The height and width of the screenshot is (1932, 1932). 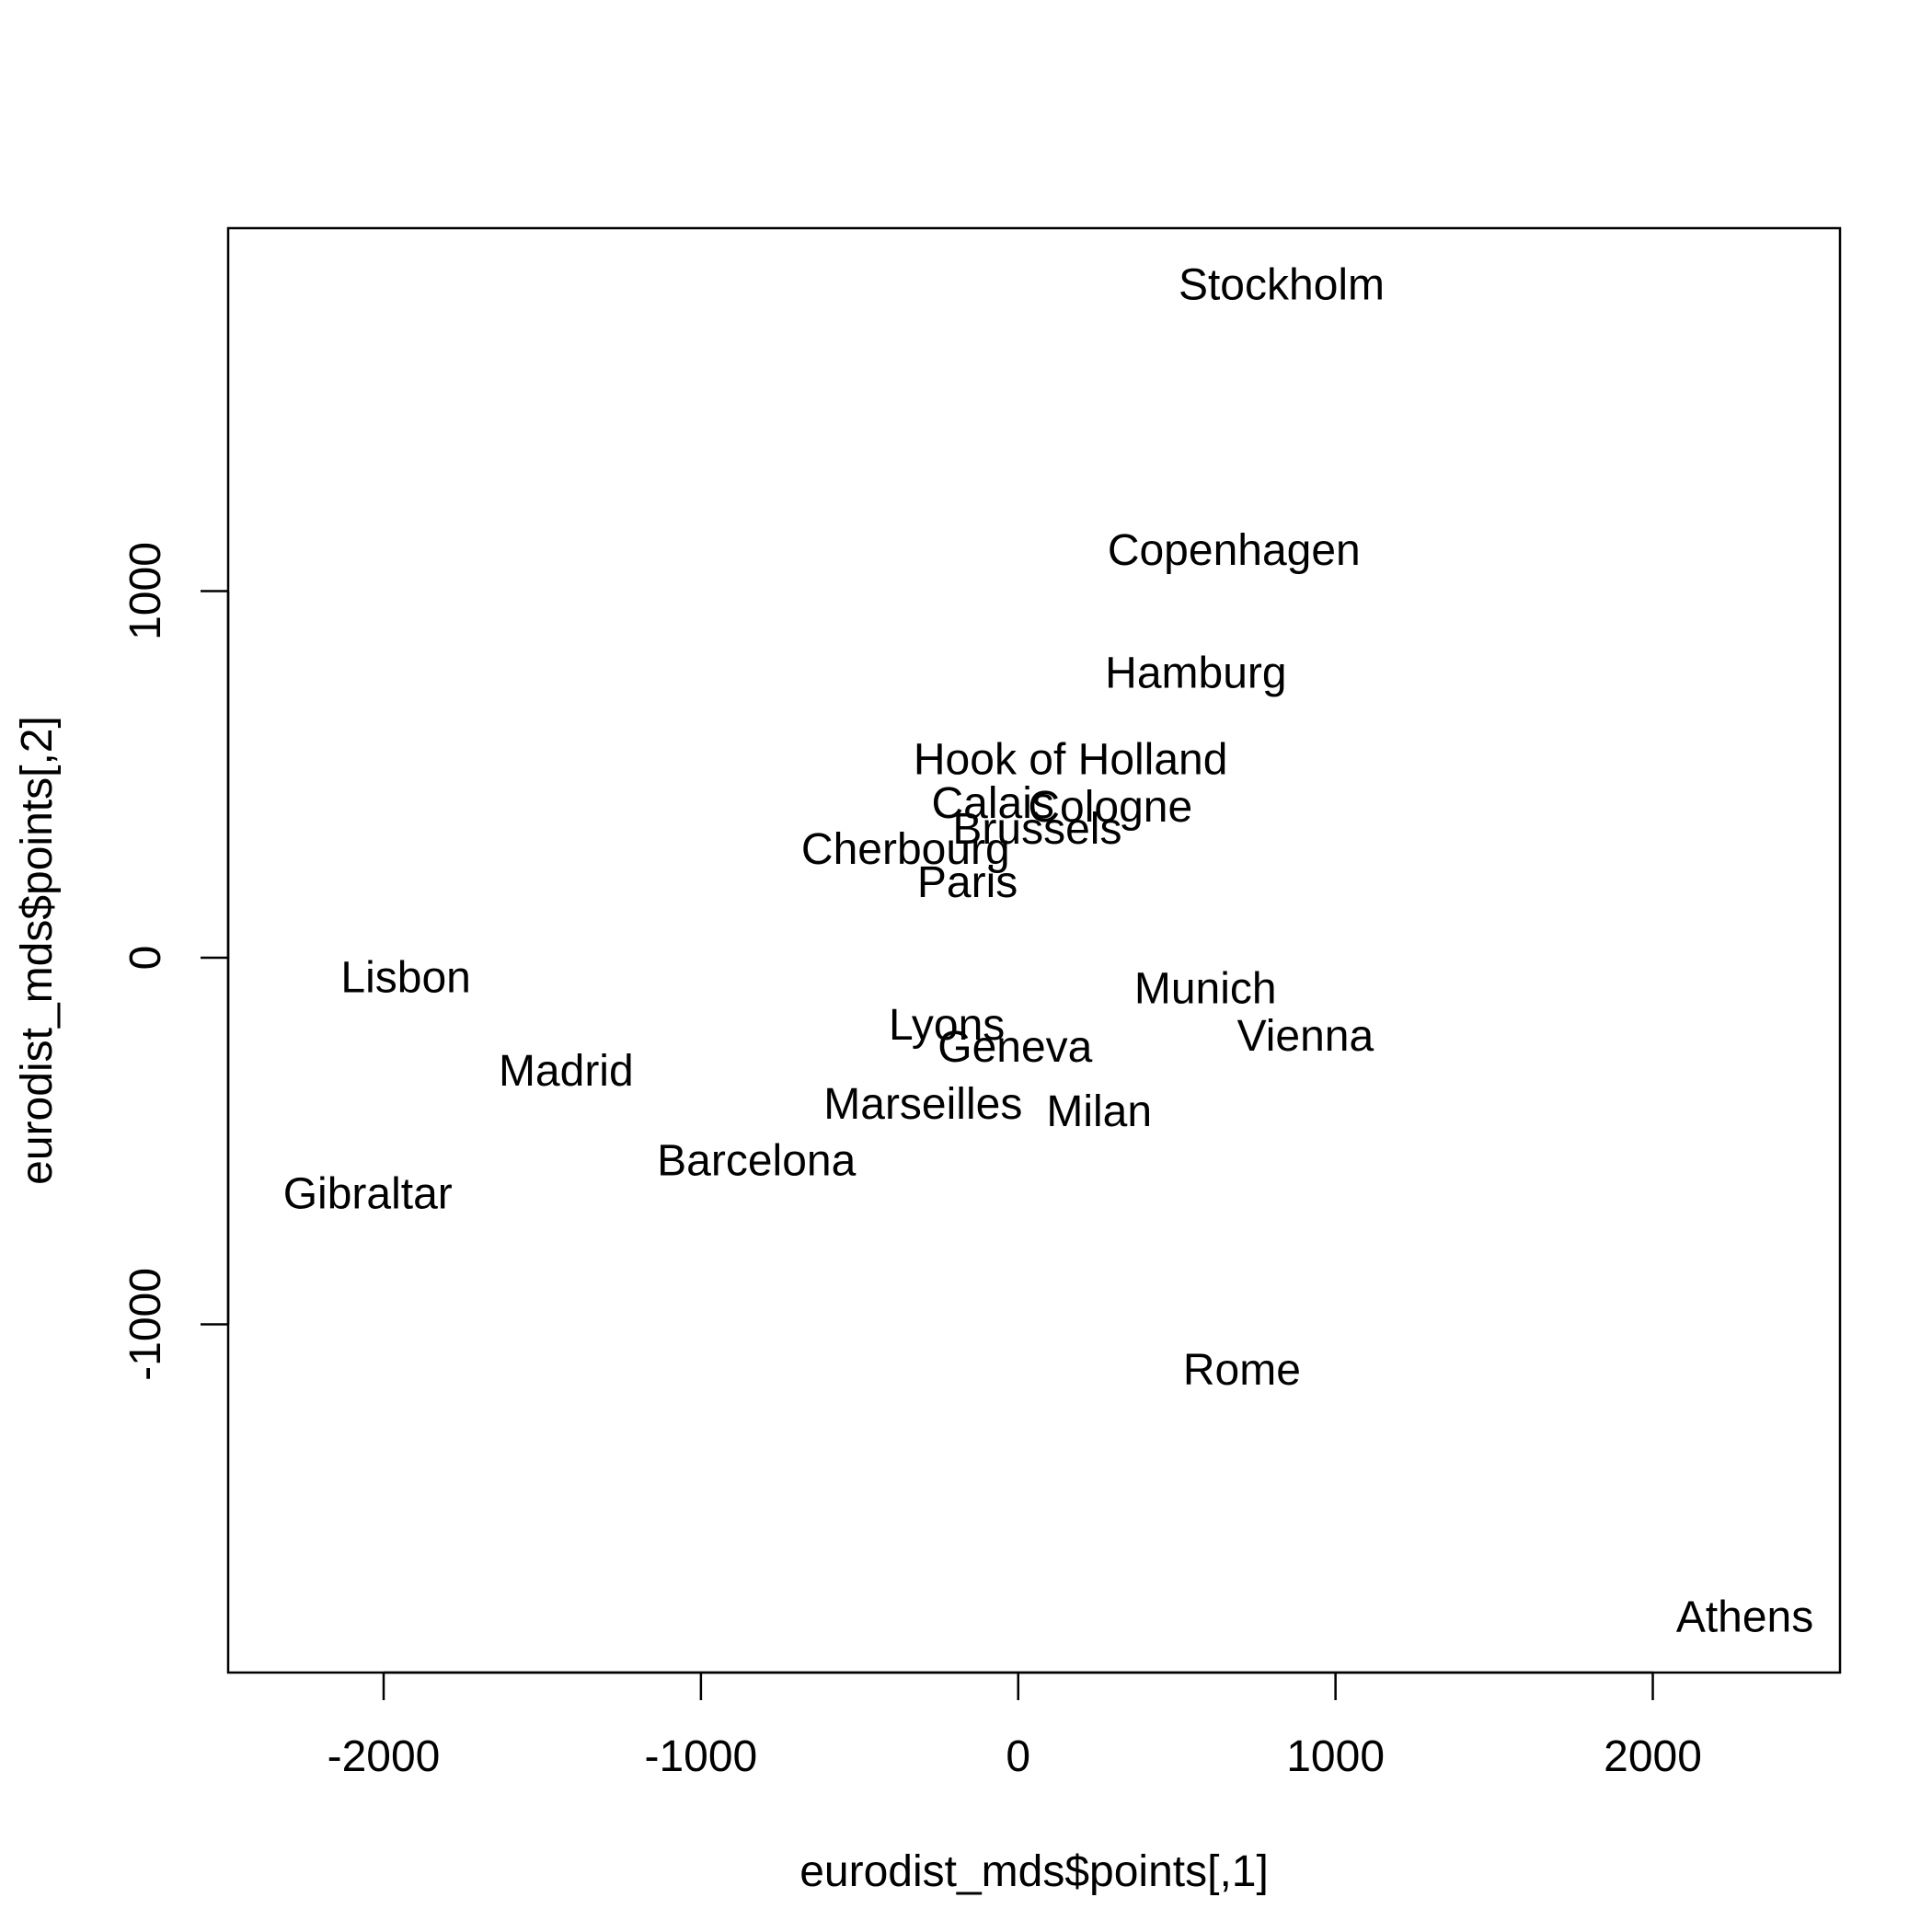 What do you see at coordinates (1195, 674) in the screenshot?
I see `point-label: Hamburg` at bounding box center [1195, 674].